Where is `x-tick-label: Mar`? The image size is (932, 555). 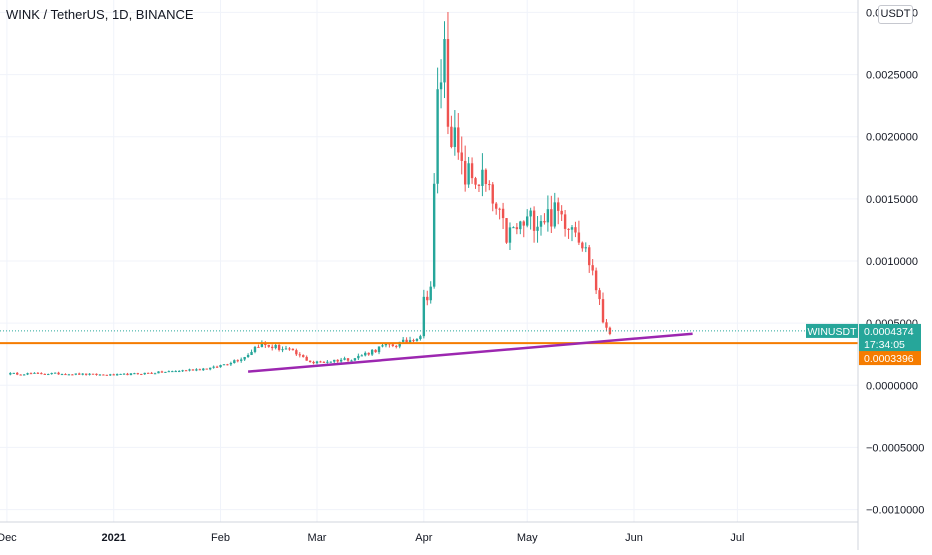 x-tick-label: Mar is located at coordinates (317, 538).